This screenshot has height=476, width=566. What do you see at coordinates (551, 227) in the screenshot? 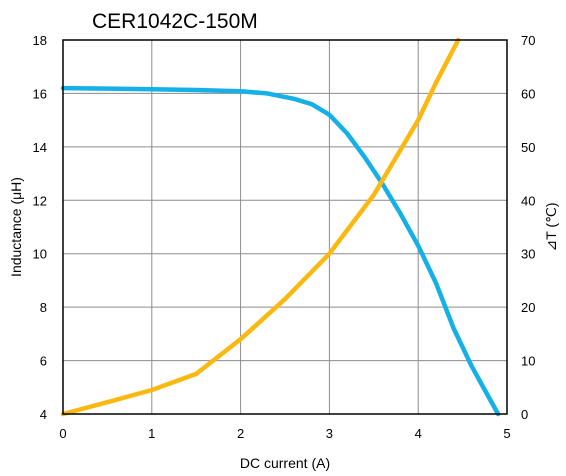
I see `y-axis-label-right: ⊿T (℃)` at bounding box center [551, 227].